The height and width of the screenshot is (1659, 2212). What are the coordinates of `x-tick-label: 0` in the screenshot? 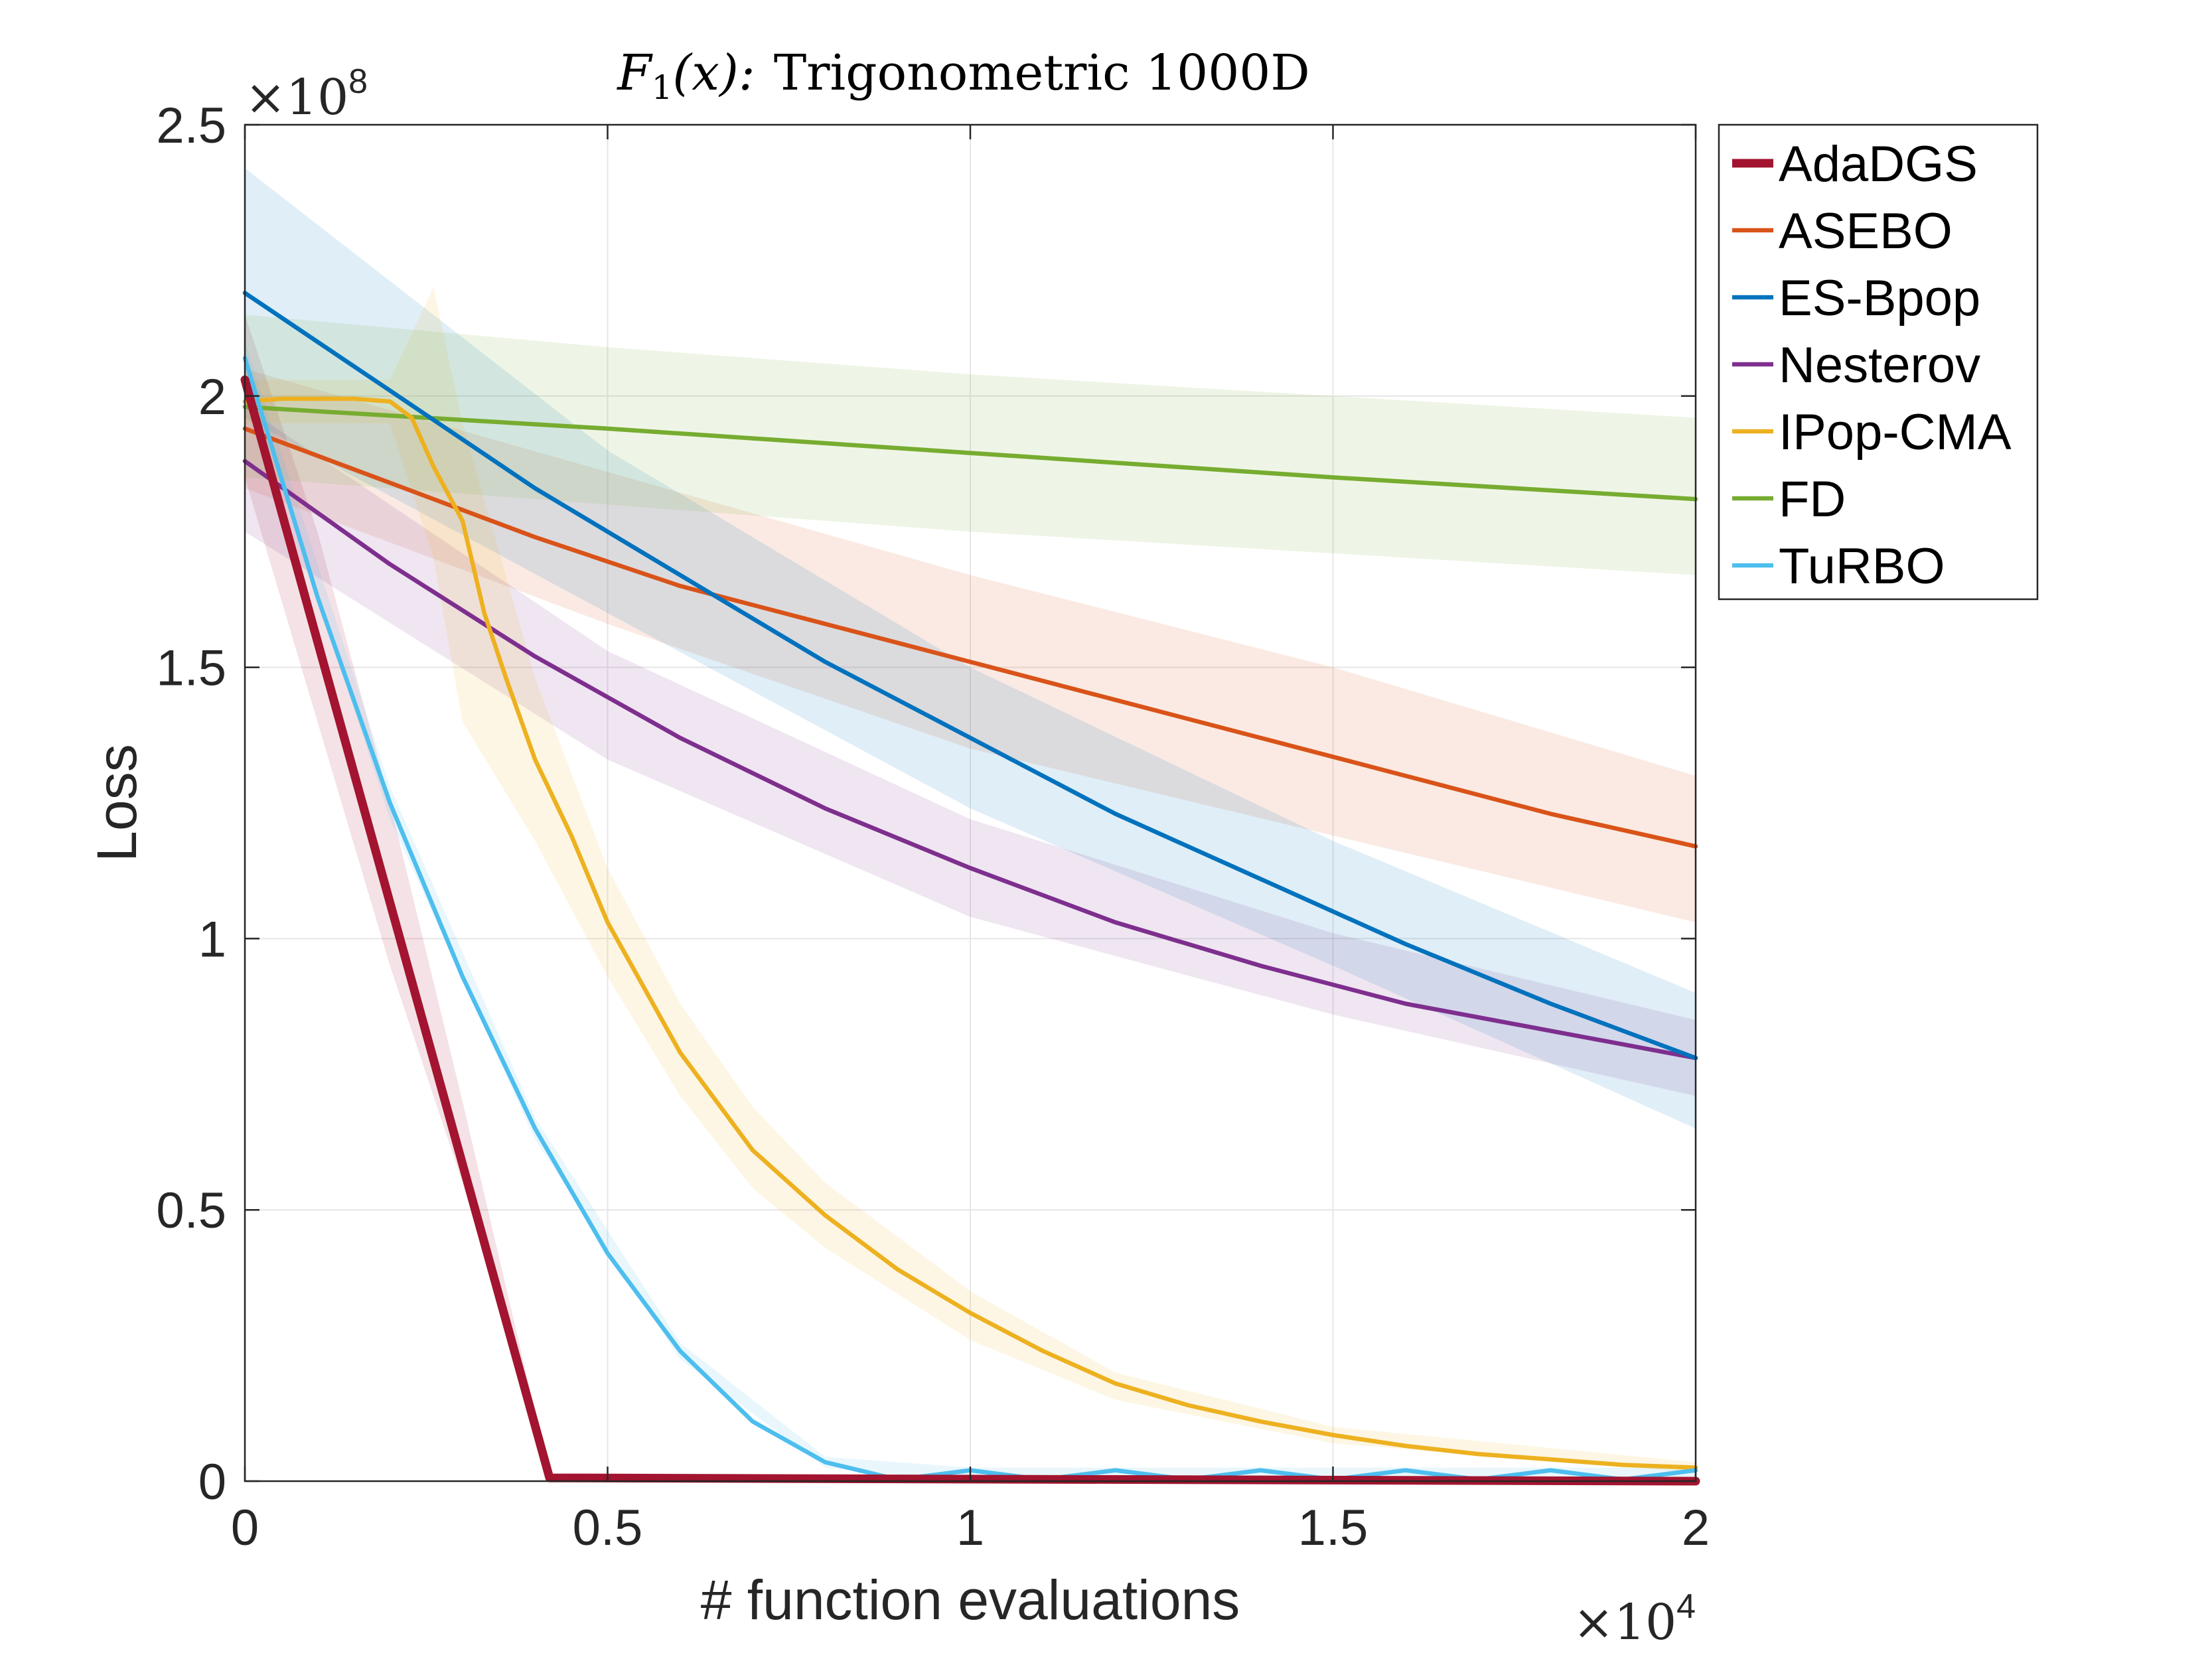 It's located at (245, 1528).